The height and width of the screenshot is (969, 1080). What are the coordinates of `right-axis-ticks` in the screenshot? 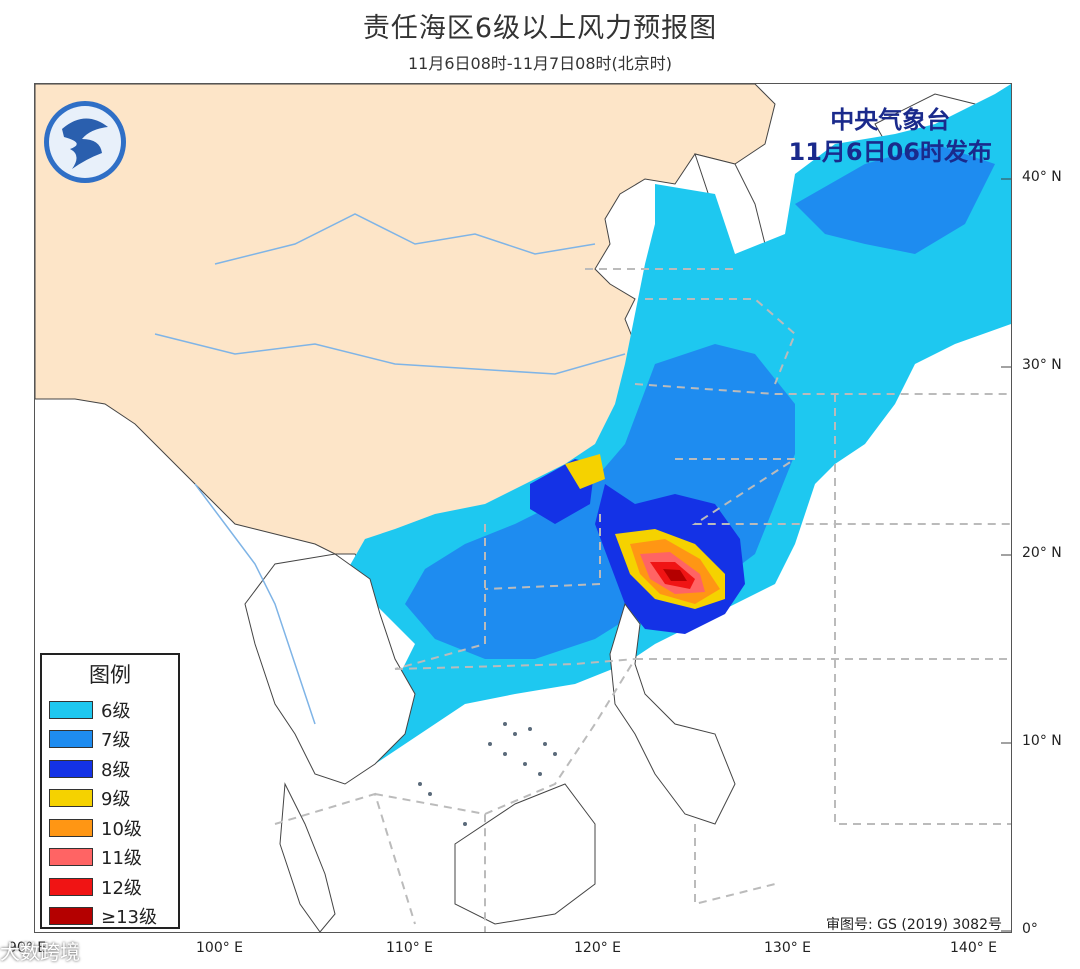 It's located at (1006, 555).